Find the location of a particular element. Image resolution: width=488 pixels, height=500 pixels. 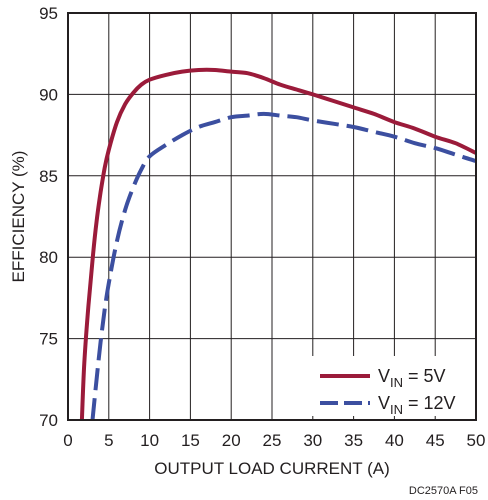

legend-label-5v-value: 5V is located at coordinates (435, 376).